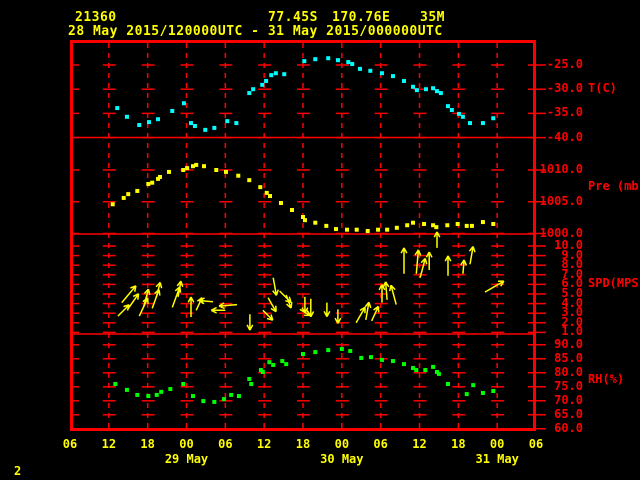 The image size is (640, 480). Describe the element at coordinates (568, 343) in the screenshot. I see `y-tick-label: 90.0` at that location.